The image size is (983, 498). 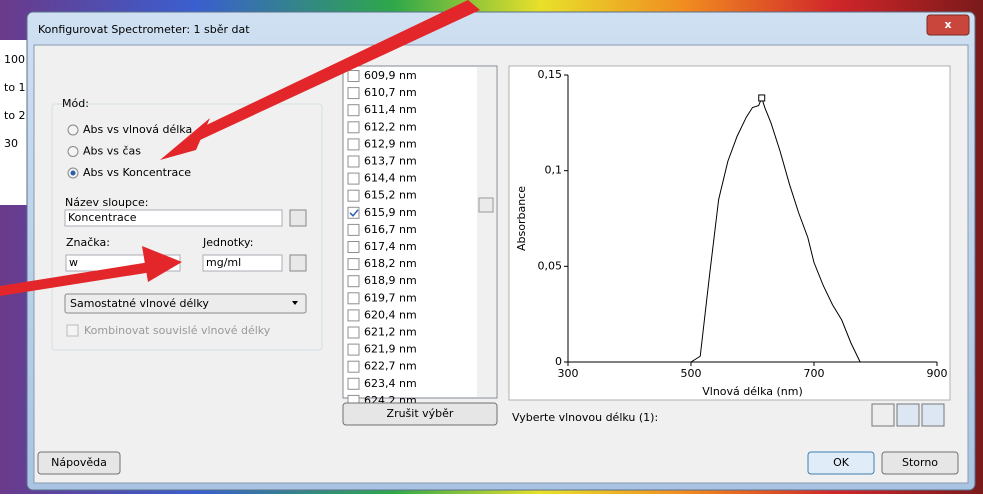 What do you see at coordinates (486, 205) in the screenshot?
I see `scroll-thumb` at bounding box center [486, 205].